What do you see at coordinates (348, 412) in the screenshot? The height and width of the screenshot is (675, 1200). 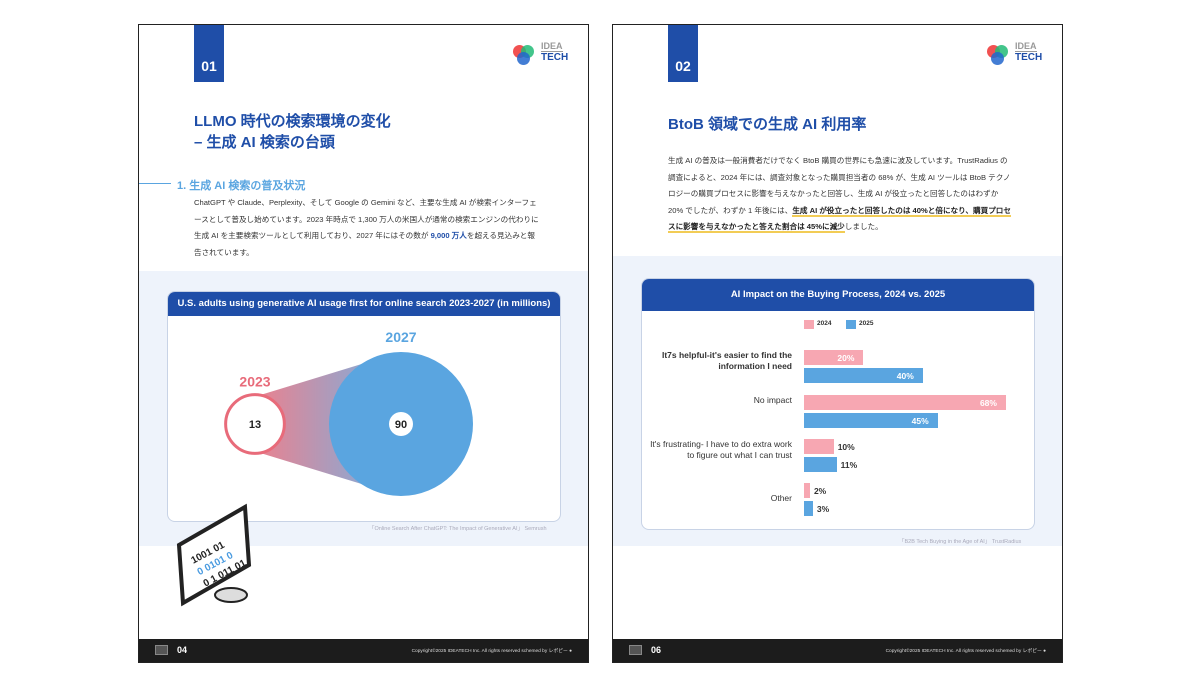 I see `bubble-chart: 13 90 2023 2027` at bounding box center [348, 412].